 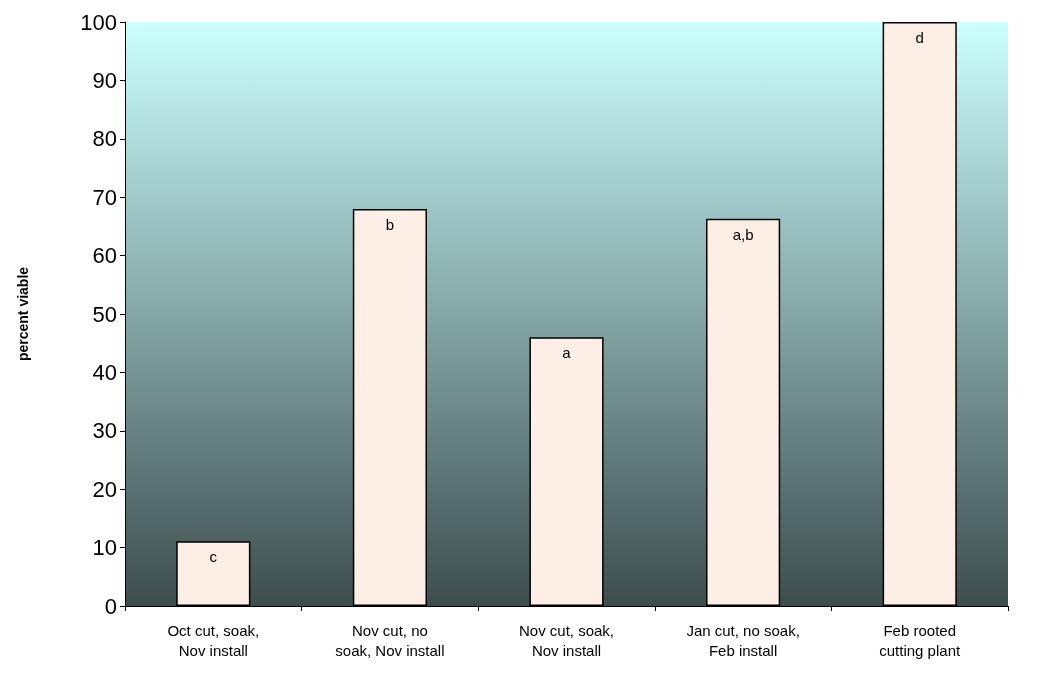 What do you see at coordinates (920, 640) in the screenshot?
I see `x-tick-label: Feb rooted cutting plant` at bounding box center [920, 640].